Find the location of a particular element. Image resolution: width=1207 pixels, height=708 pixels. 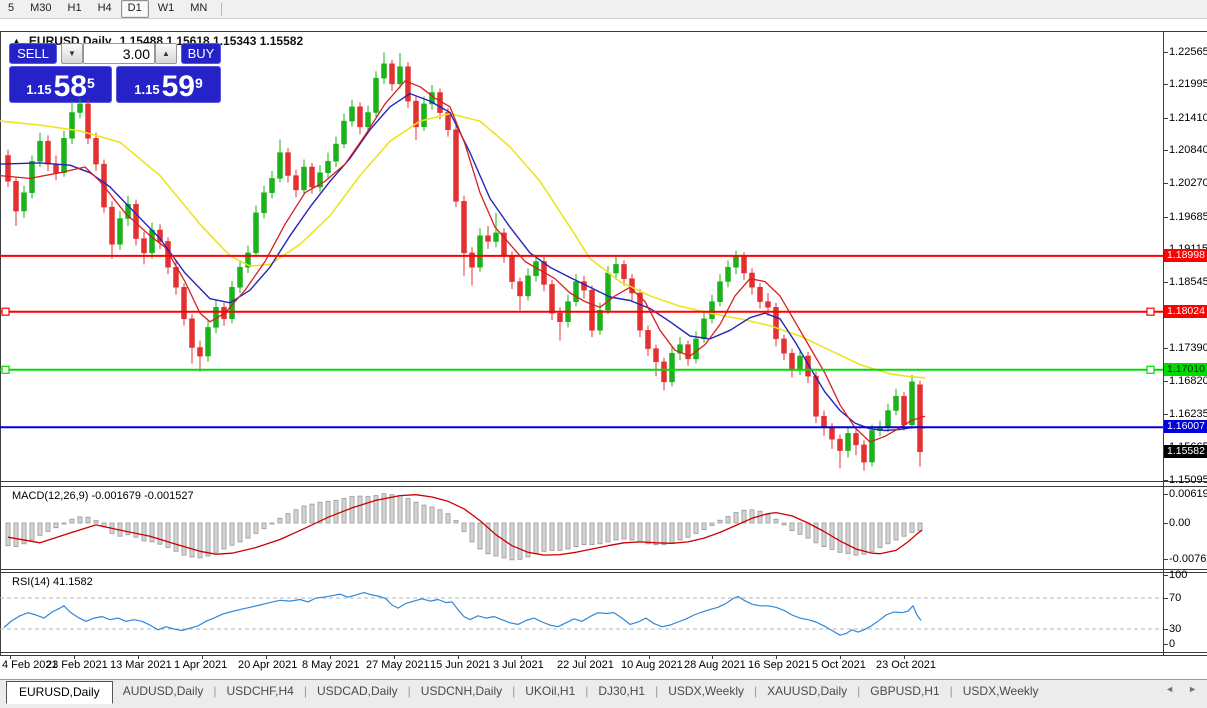

volume-increase-button: ▲ is located at coordinates (166, 53).